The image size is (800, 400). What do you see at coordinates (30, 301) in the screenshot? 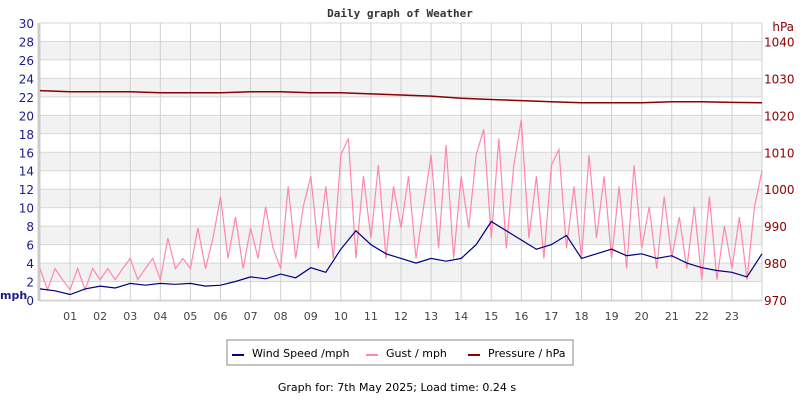
I see `left-tick-label: 0` at bounding box center [30, 301].